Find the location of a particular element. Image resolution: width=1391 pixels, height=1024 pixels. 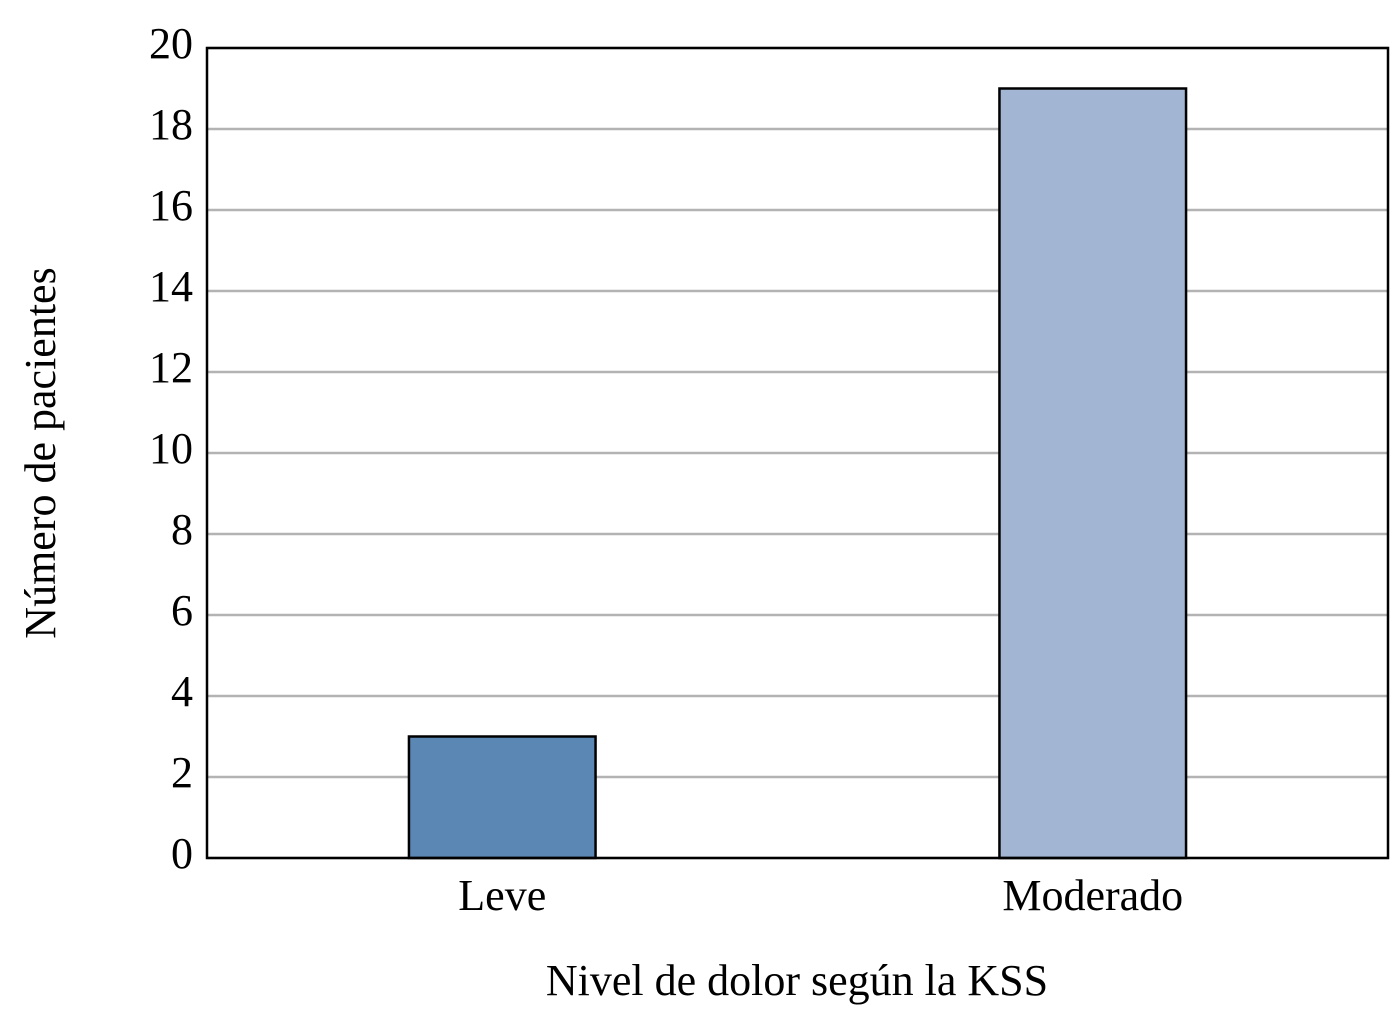

y-tick-label: 20 is located at coordinates (171, 43).